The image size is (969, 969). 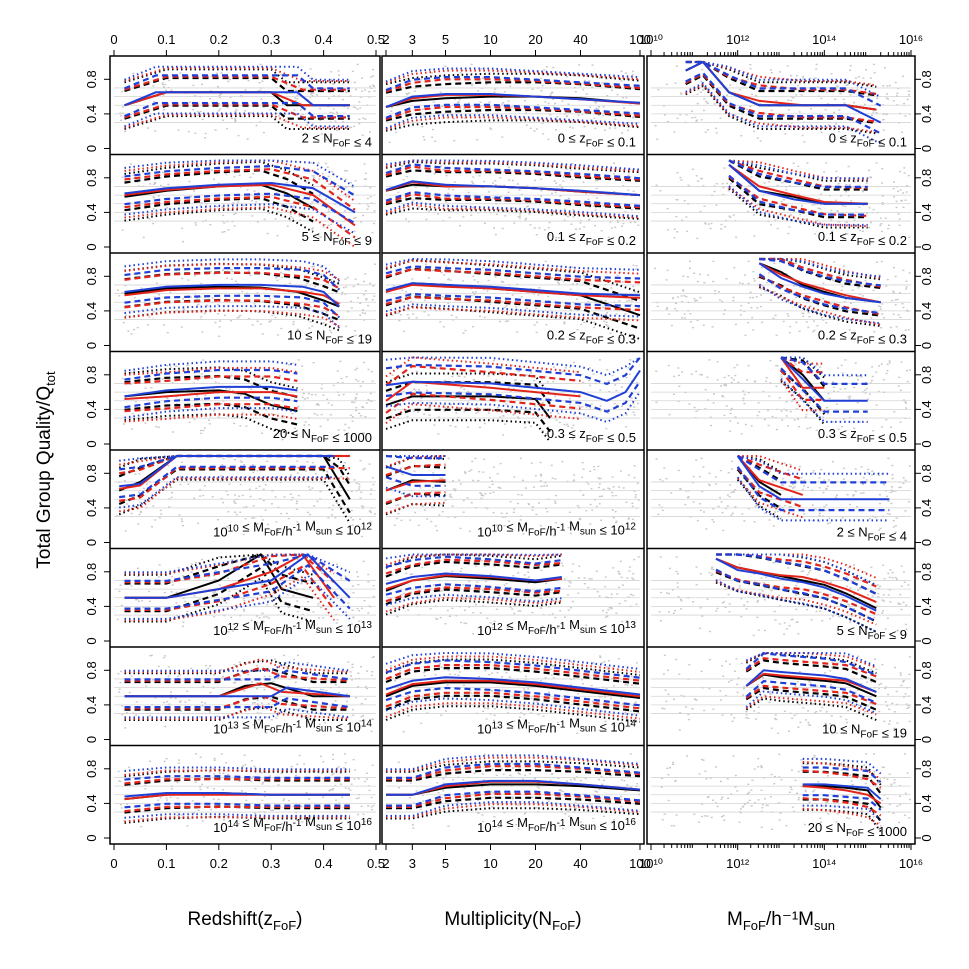 I want to click on extreme-upper-red, so click(x=483, y=367).